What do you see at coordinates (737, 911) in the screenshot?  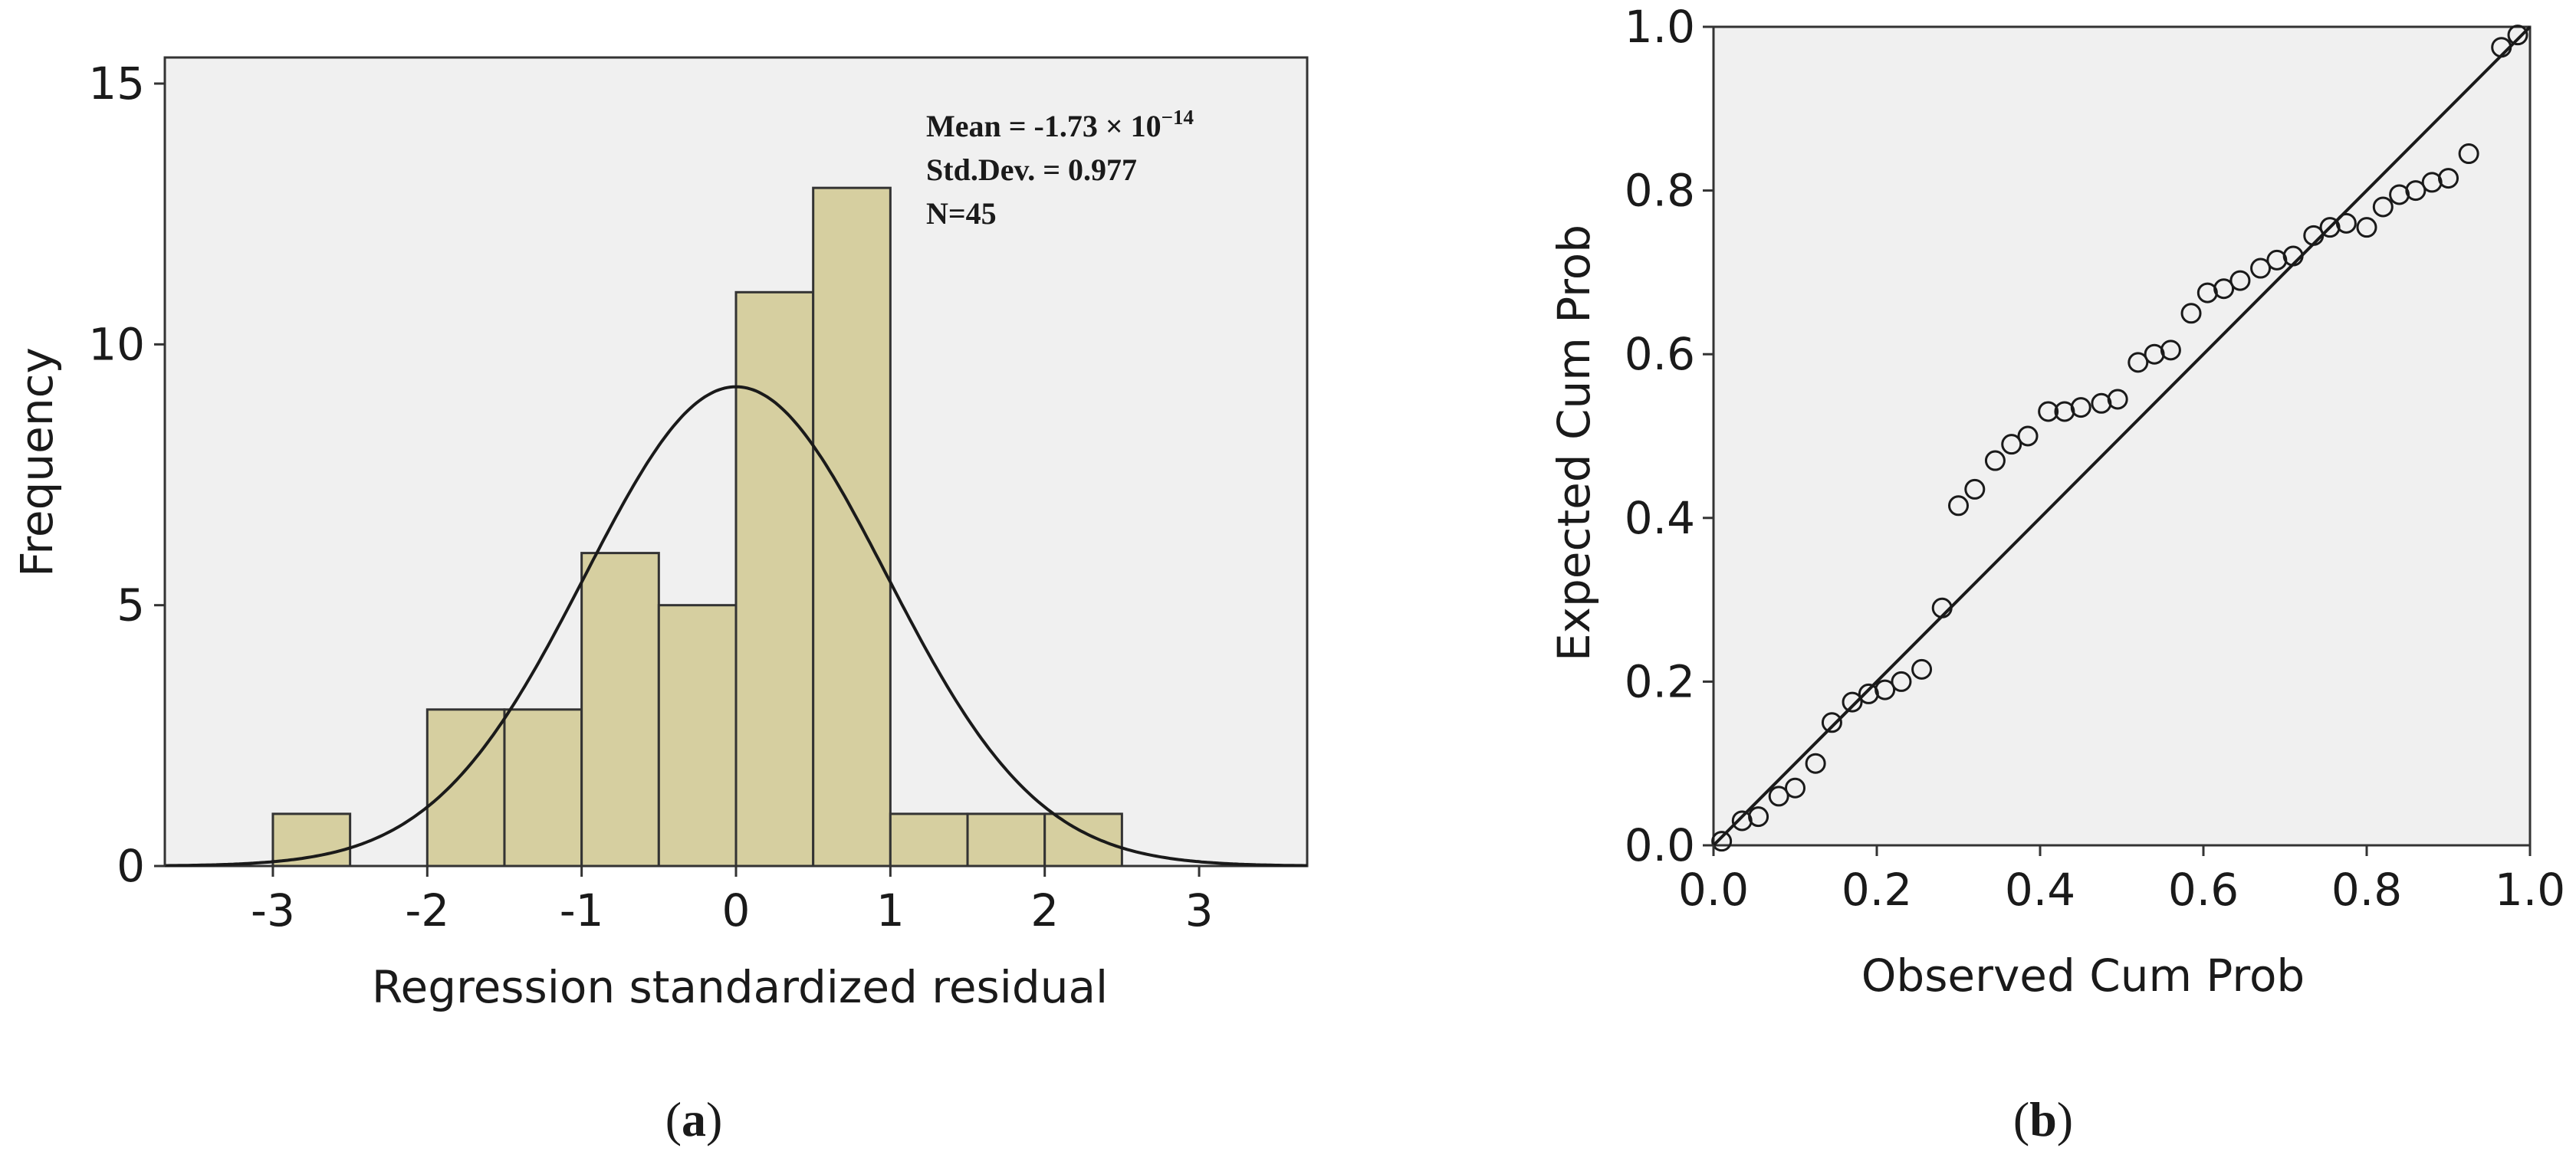 I see `x-tick-label: 0` at bounding box center [737, 911].